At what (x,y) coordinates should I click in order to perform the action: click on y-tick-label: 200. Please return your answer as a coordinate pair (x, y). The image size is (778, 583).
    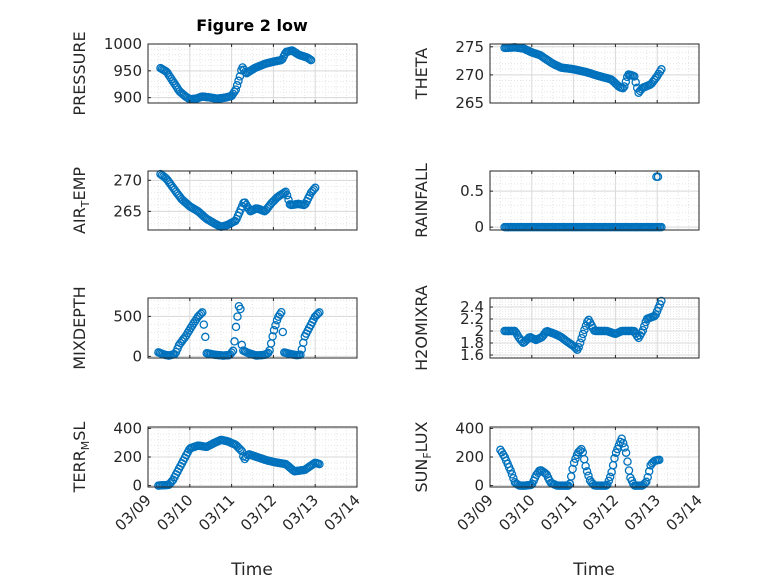
    Looking at the image, I should click on (469, 457).